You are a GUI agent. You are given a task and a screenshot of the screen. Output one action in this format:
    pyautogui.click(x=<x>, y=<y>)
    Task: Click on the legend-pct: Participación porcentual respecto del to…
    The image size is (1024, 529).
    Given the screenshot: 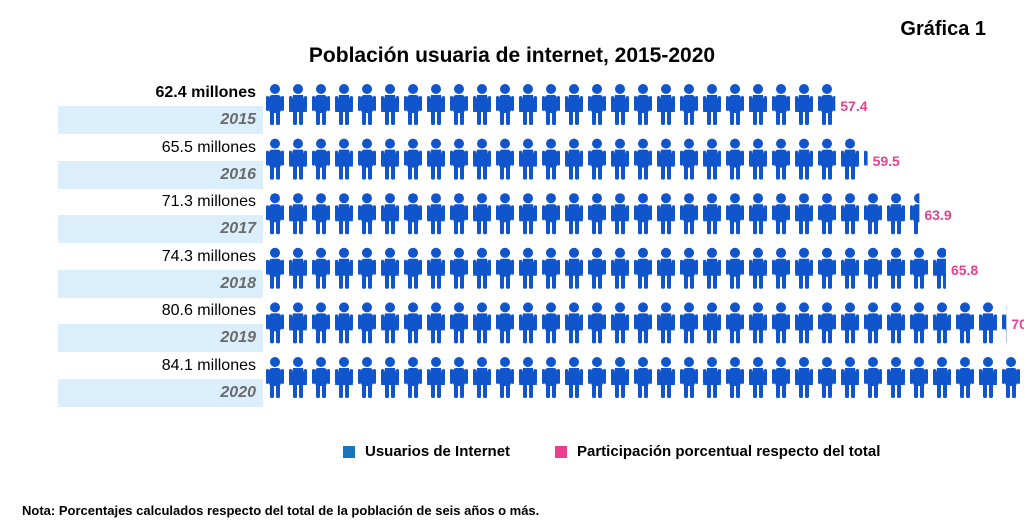 What is the action you would take?
    pyautogui.click(x=717, y=451)
    